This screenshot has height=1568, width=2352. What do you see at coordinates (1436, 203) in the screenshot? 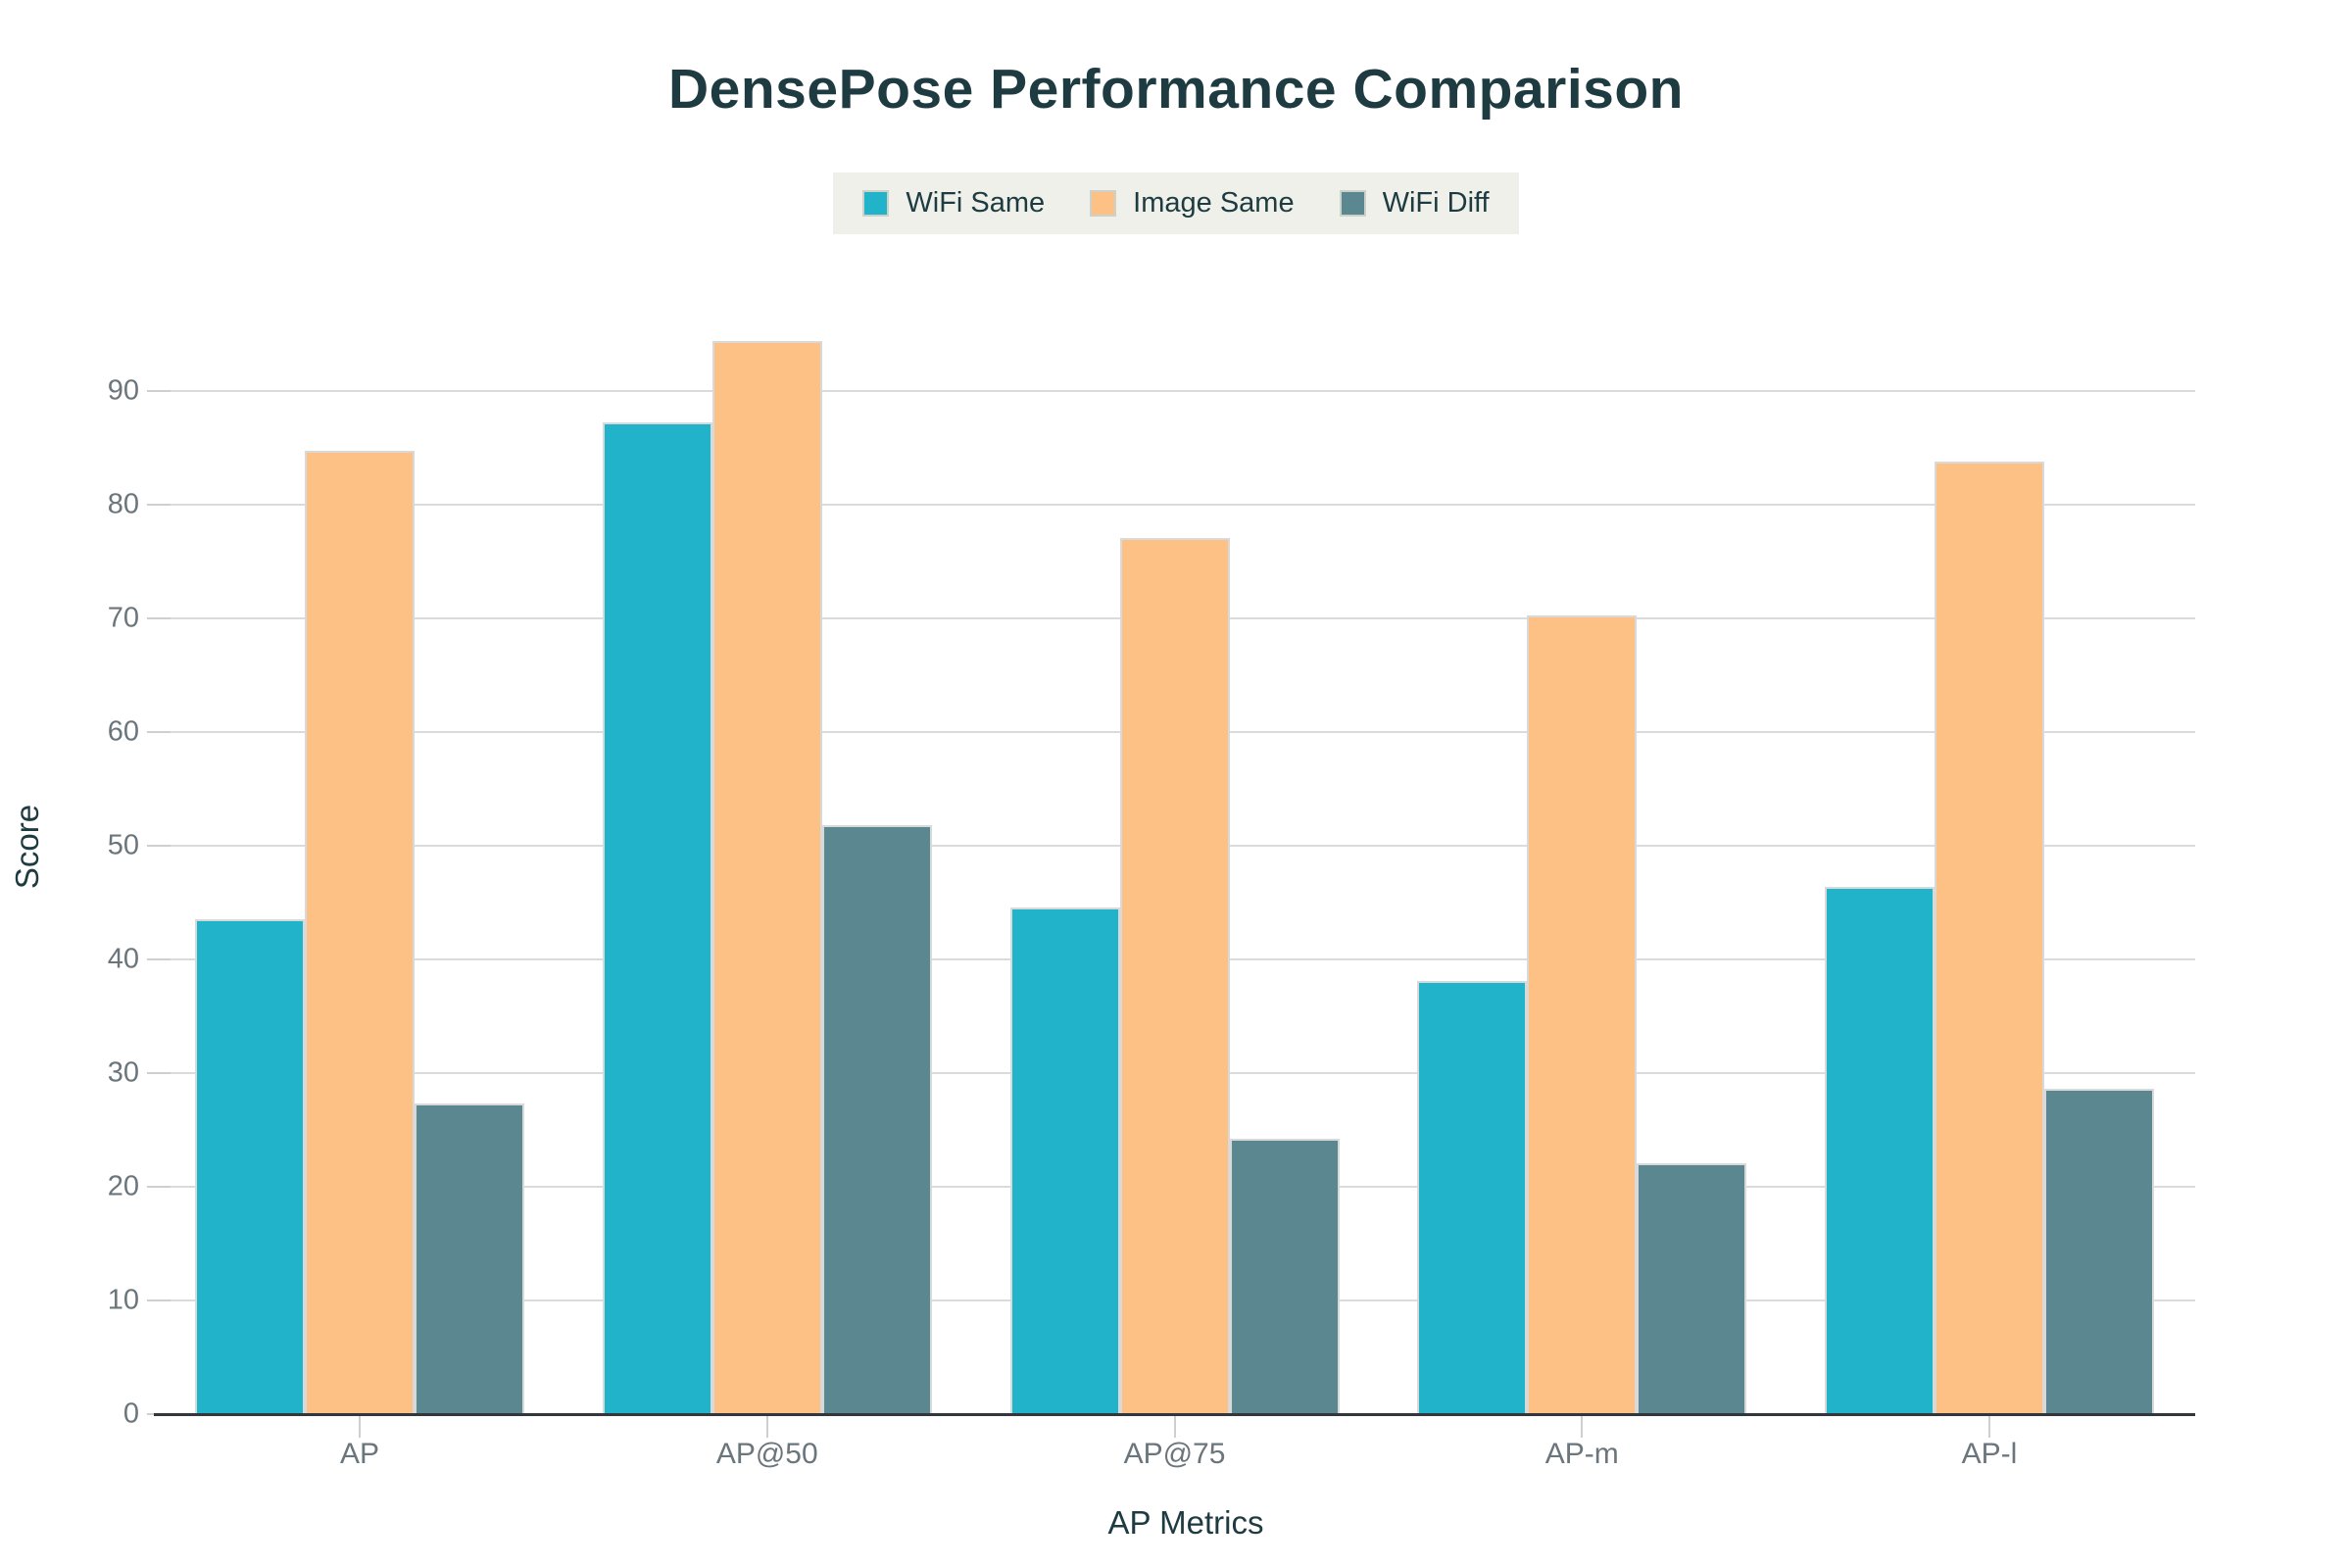
I see `legend-label: WiFi Diff` at bounding box center [1436, 203].